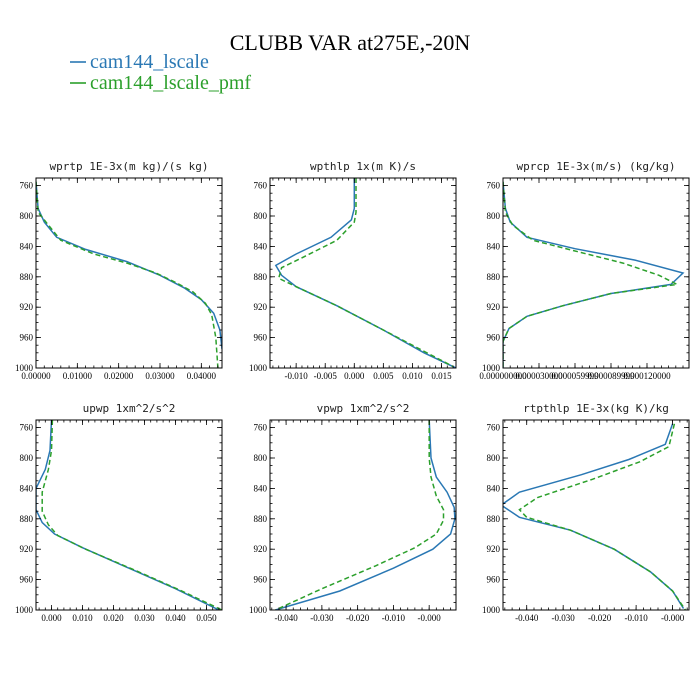 The image size is (700, 700). I want to click on x-tick-label: 0.000120000, so click(647, 376).